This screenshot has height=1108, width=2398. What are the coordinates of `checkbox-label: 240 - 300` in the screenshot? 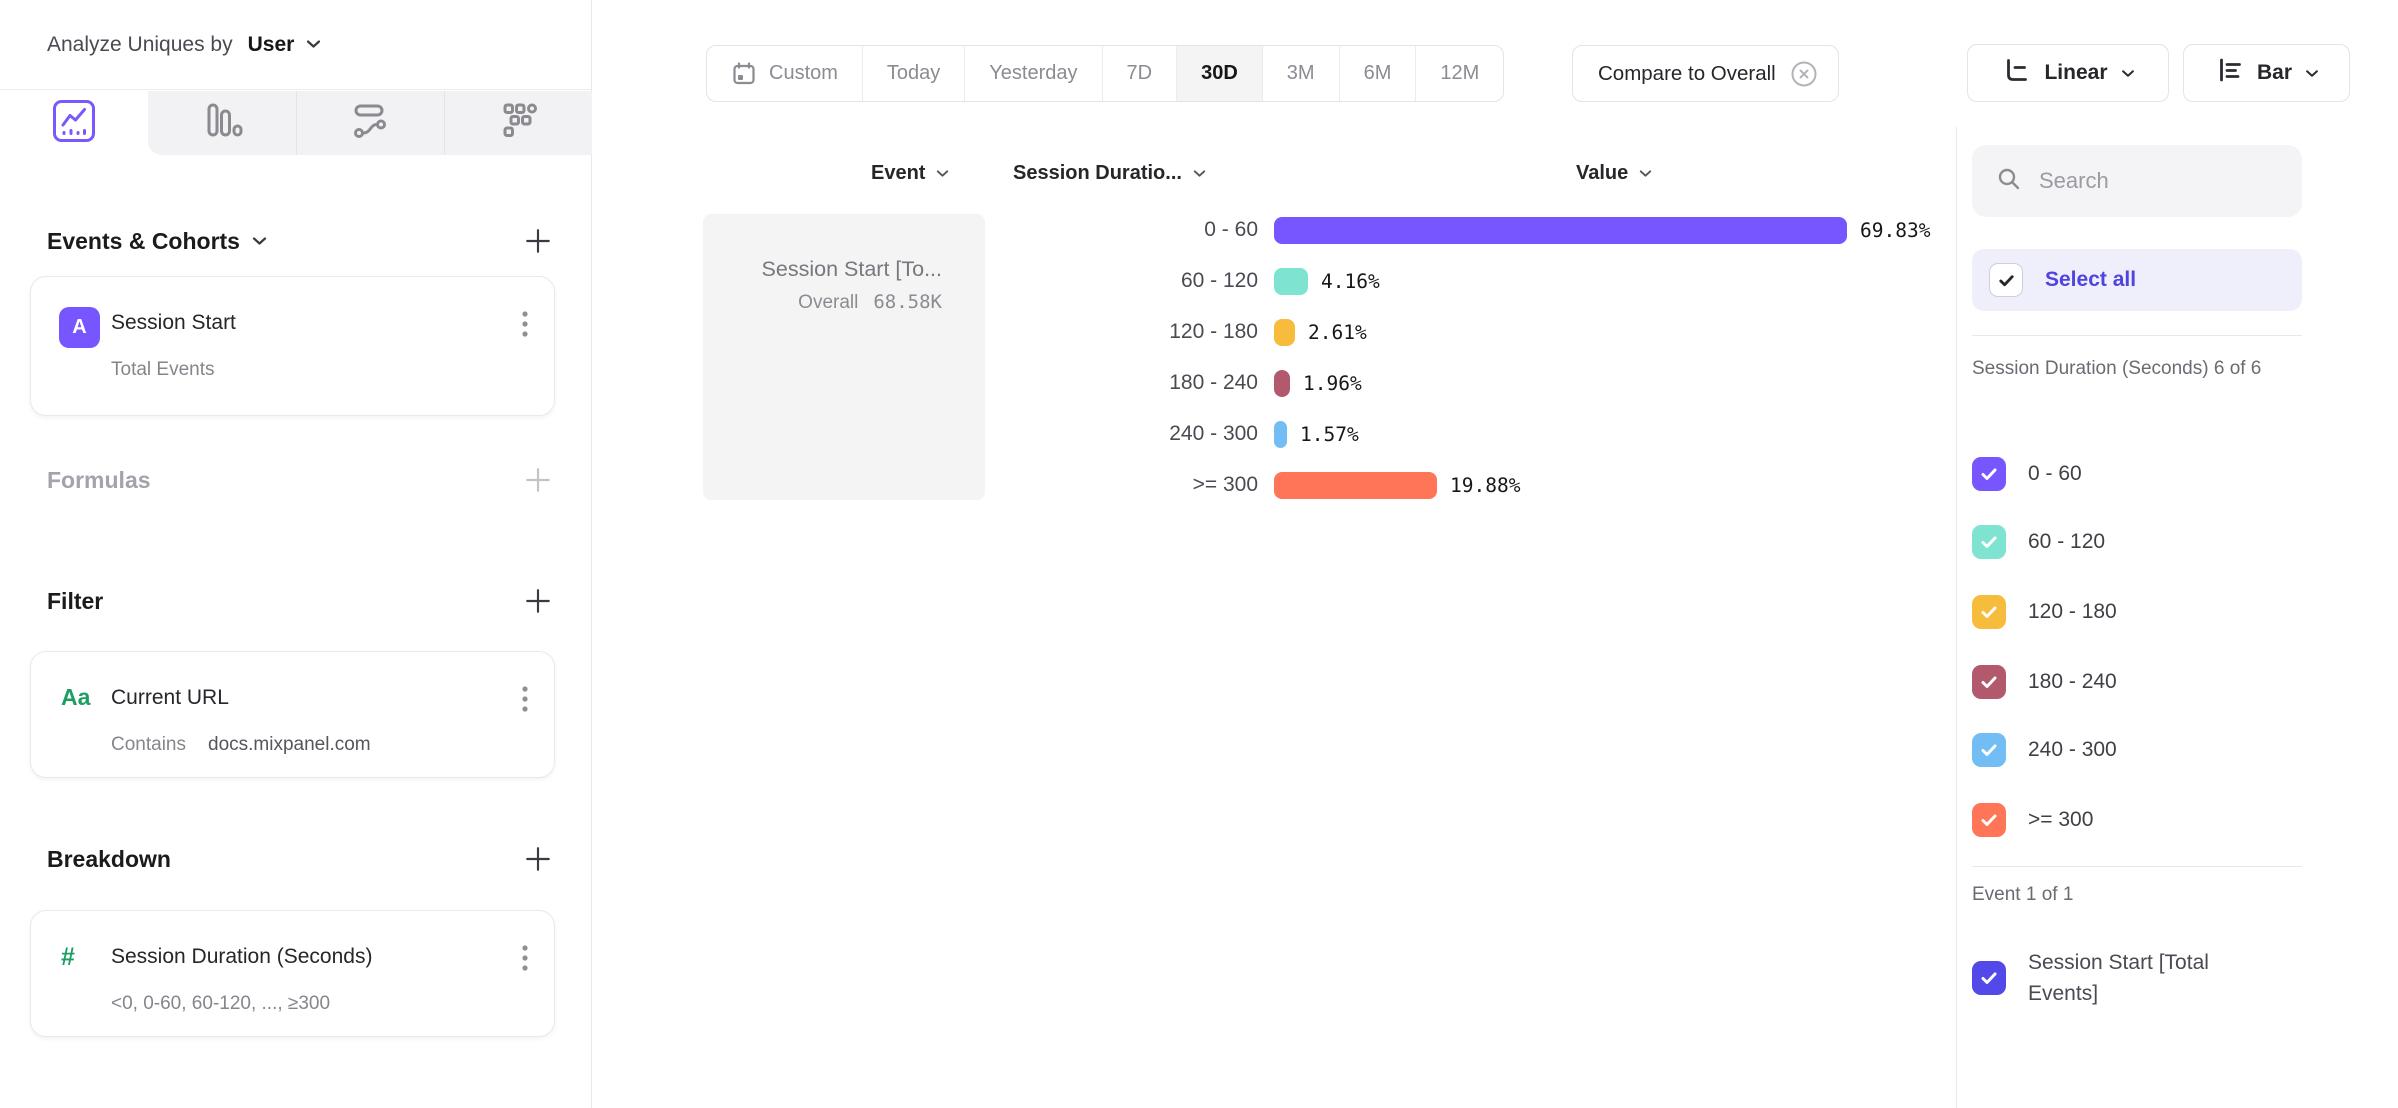 It's located at (2072, 749).